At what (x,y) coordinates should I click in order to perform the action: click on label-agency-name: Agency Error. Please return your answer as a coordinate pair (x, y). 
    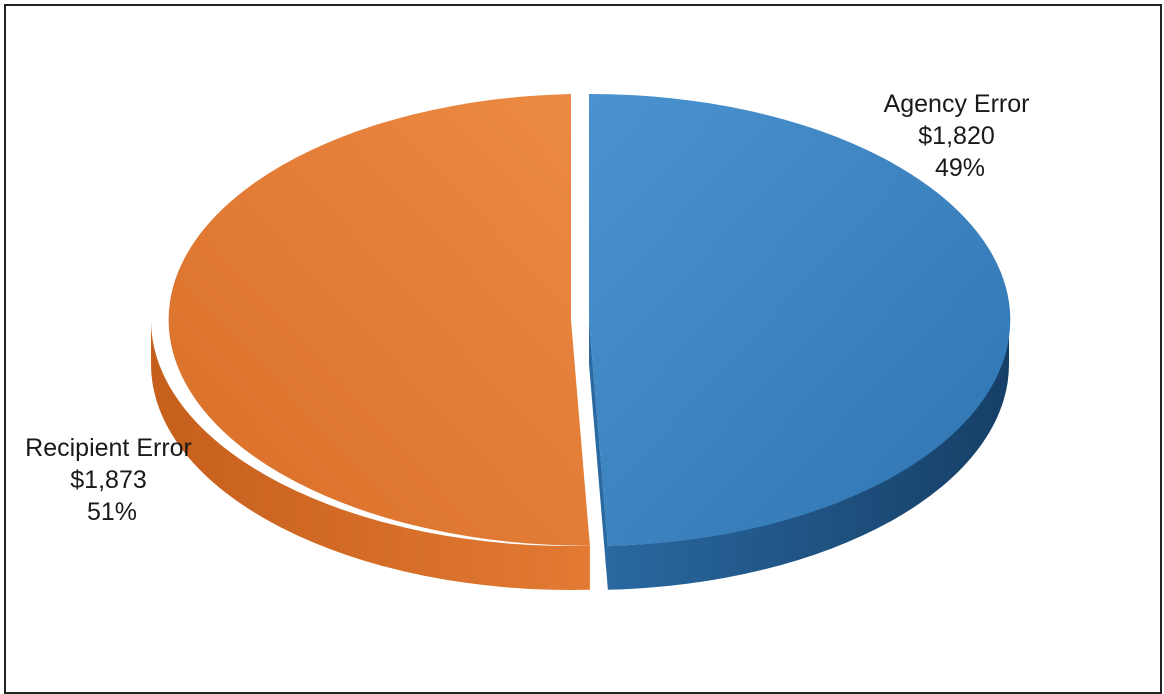
    Looking at the image, I should click on (957, 104).